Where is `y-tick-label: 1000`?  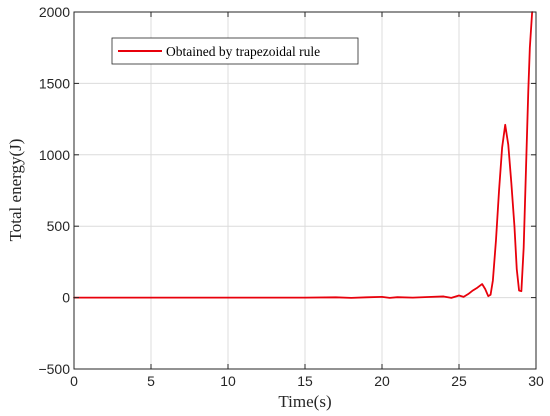 y-tick-label: 1000 is located at coordinates (54, 155).